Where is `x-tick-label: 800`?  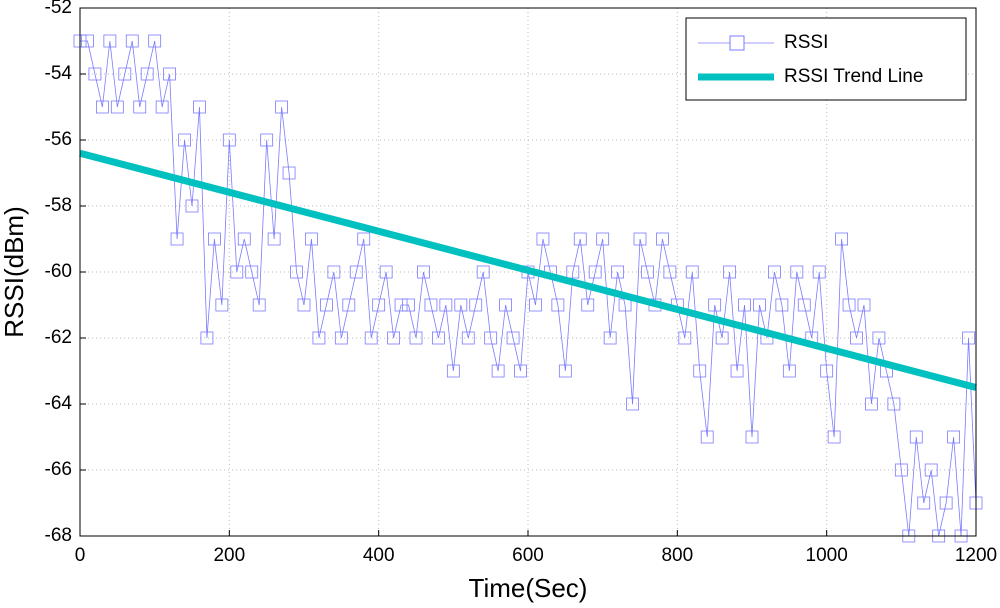
x-tick-label: 800 is located at coordinates (677, 555).